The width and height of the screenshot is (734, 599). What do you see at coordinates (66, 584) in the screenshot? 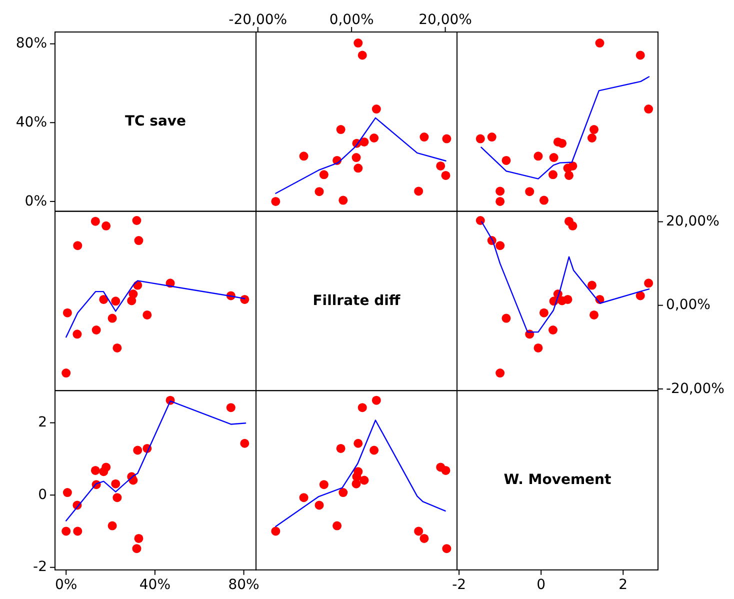
I see `x-tick-label: 0%` at bounding box center [66, 584].